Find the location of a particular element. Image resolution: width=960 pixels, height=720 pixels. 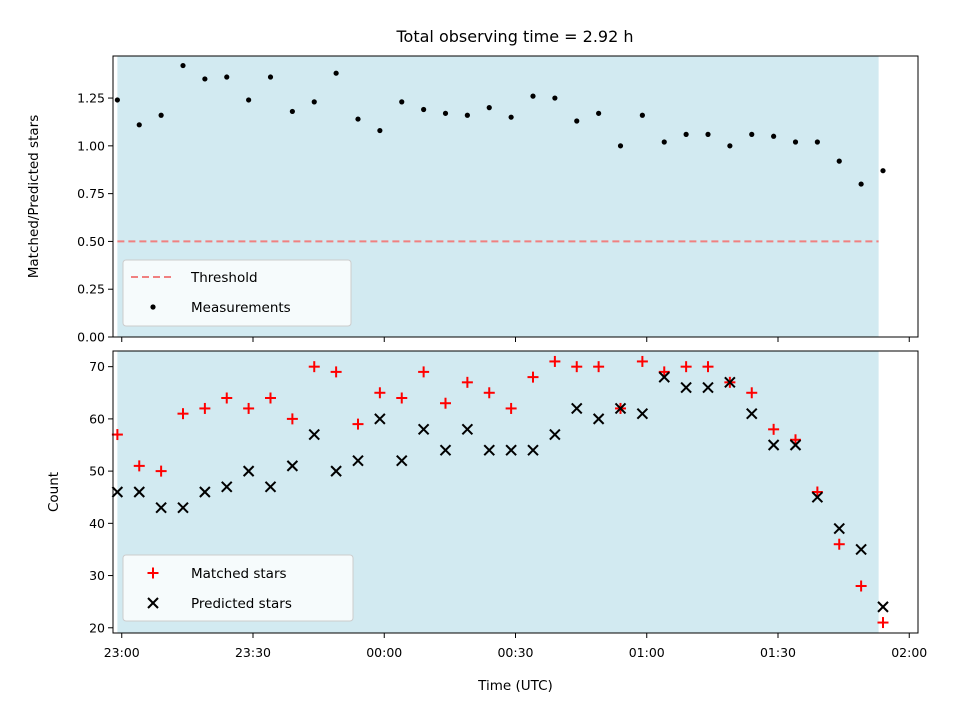

legend-matched-label: Matched stars is located at coordinates (239, 574).